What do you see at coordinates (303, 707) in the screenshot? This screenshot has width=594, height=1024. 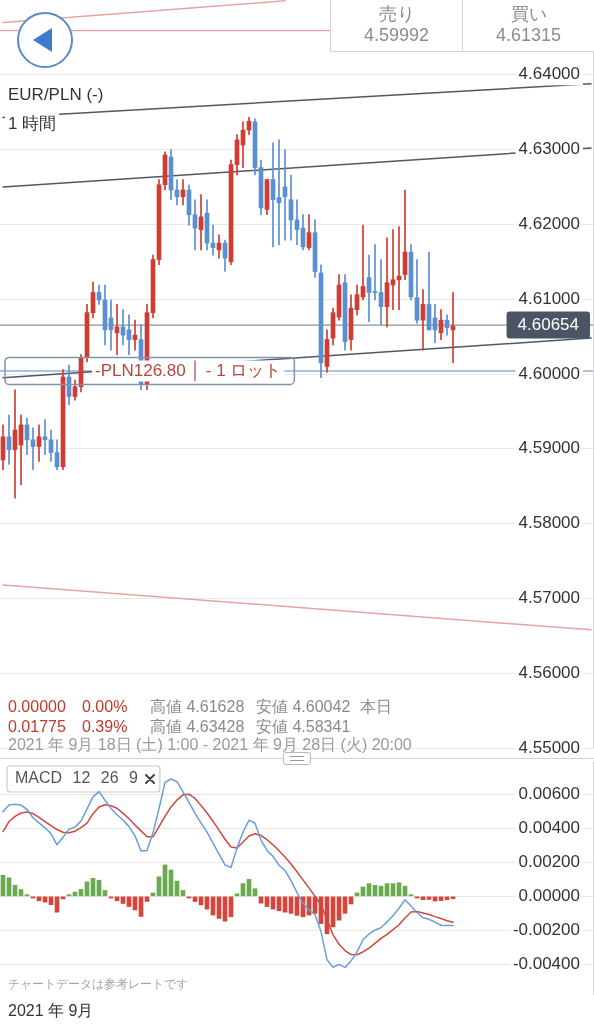 I see `annotation: 安値 4.60042` at bounding box center [303, 707].